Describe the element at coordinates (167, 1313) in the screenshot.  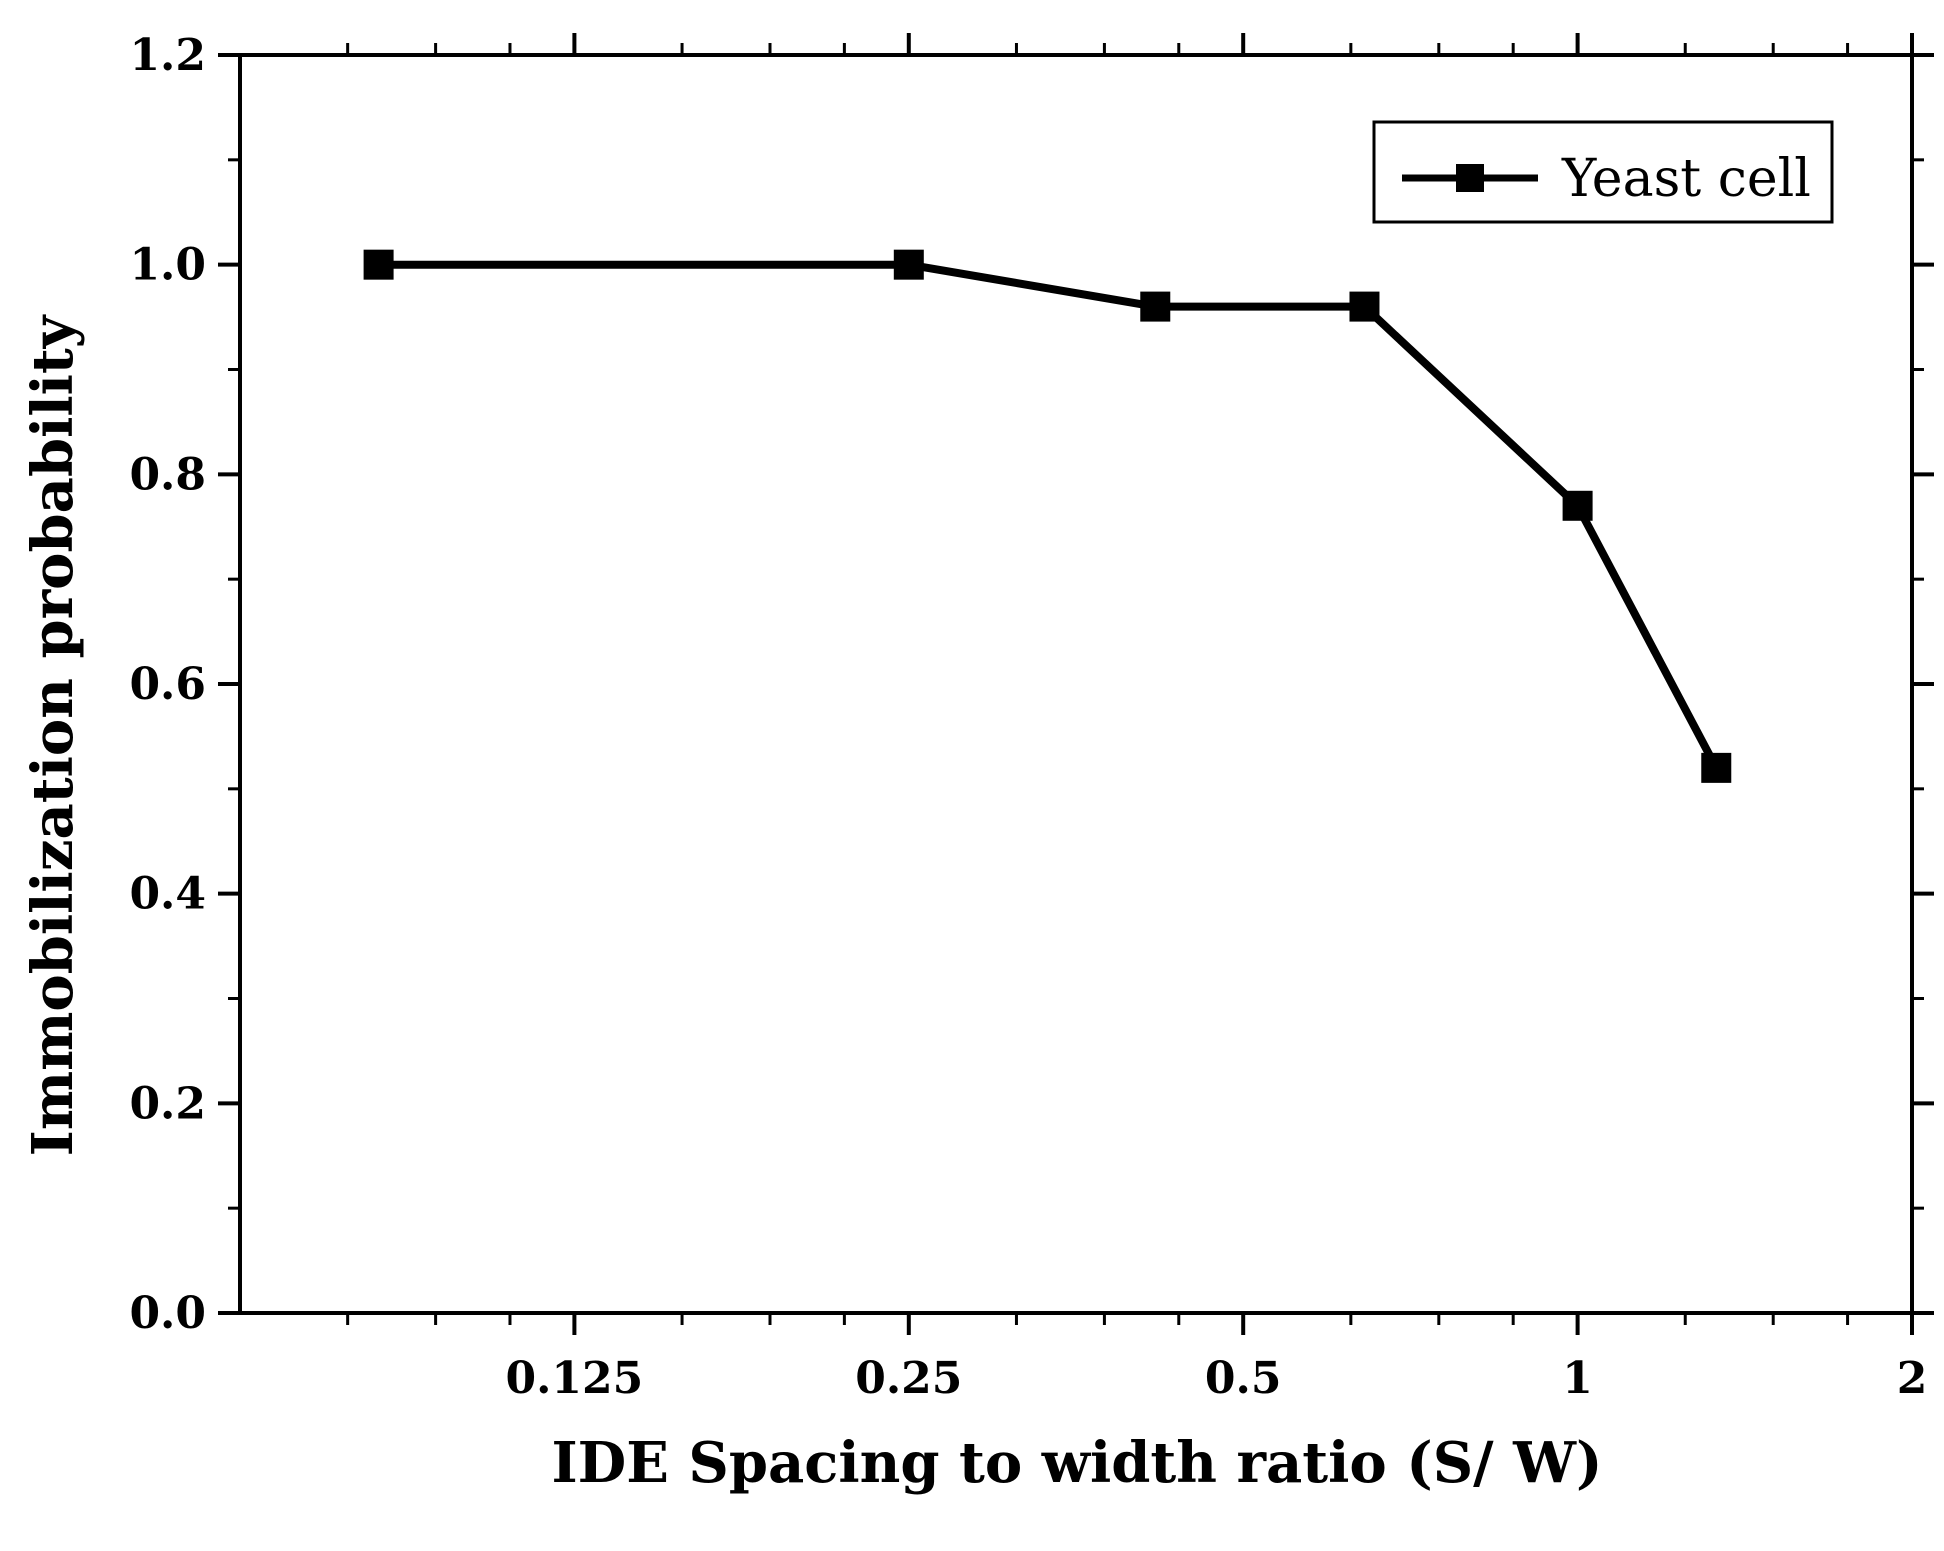
I see `y-tick-label-0: 0.0` at that location.